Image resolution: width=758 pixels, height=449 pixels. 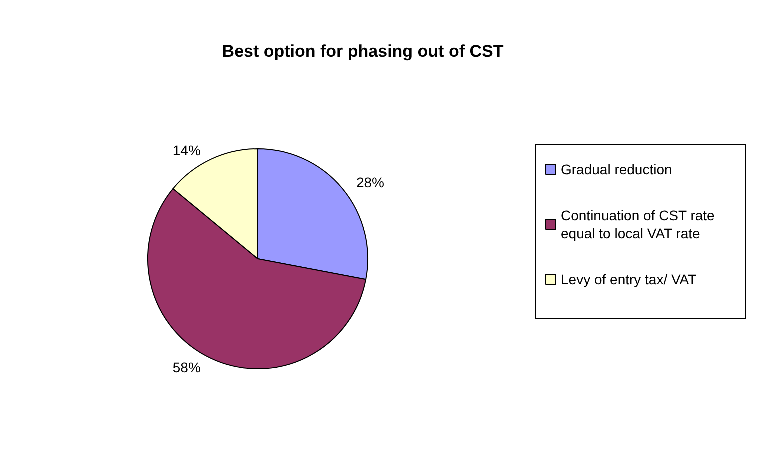 What do you see at coordinates (640, 225) in the screenshot?
I see `legend-label: Continuation of CST rate equal to local VAT rate` at bounding box center [640, 225].